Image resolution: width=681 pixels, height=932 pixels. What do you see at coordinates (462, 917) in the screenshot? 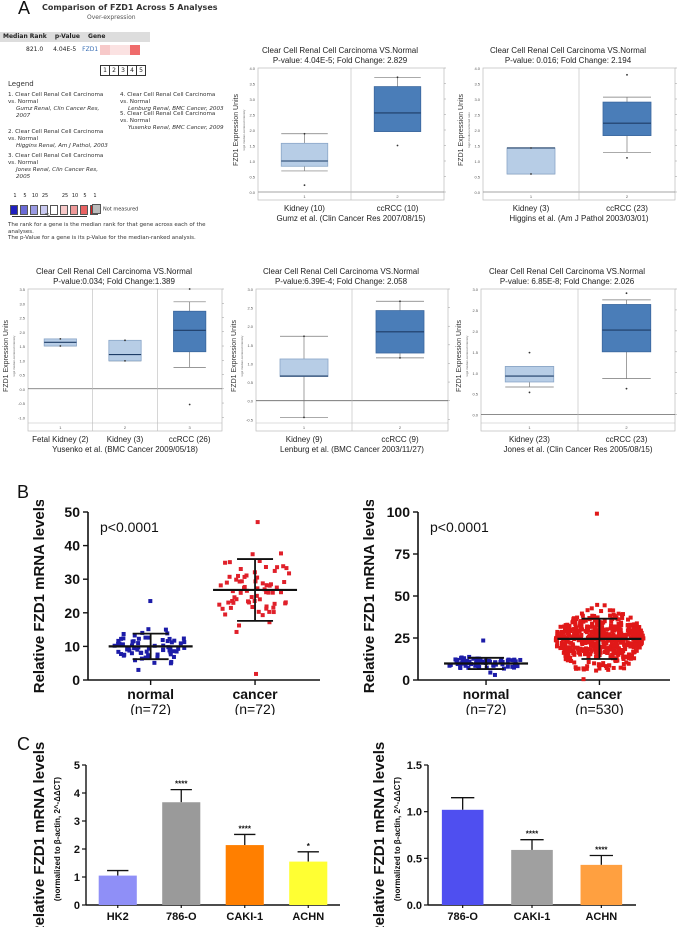
I see `category-label: 786-O` at bounding box center [462, 917].